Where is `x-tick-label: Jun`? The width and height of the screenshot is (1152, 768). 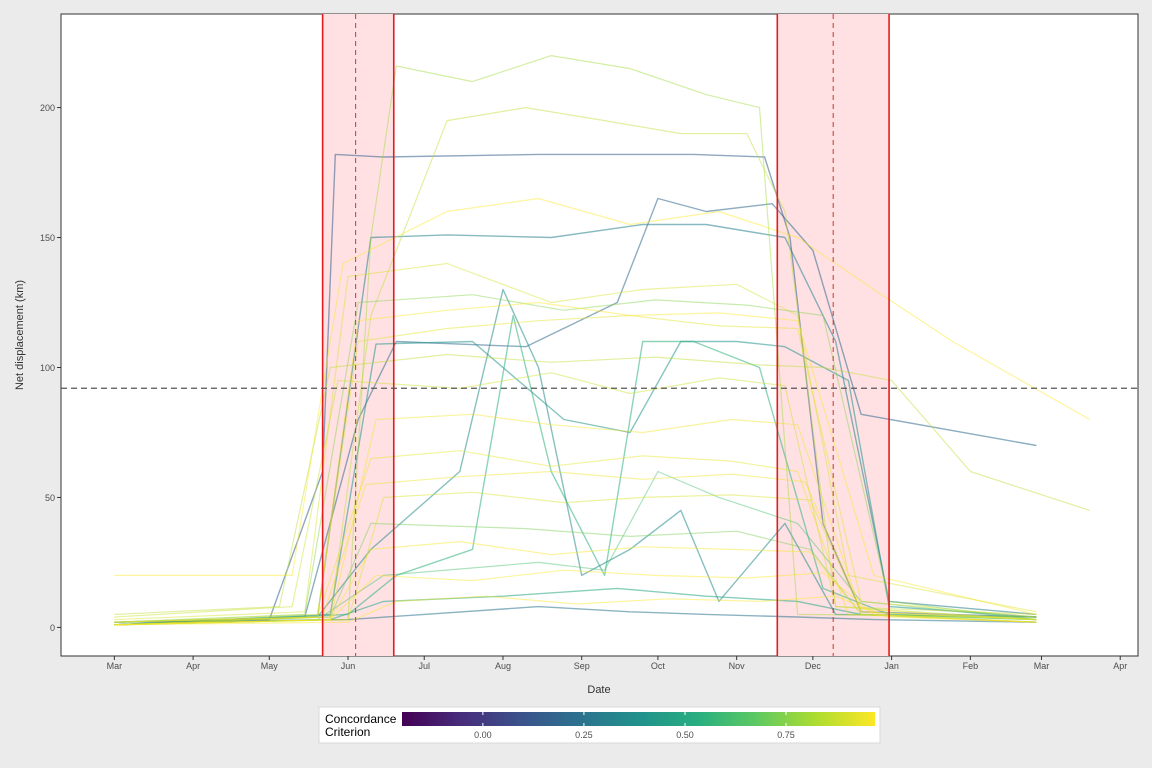 x-tick-label: Jun is located at coordinates (348, 666).